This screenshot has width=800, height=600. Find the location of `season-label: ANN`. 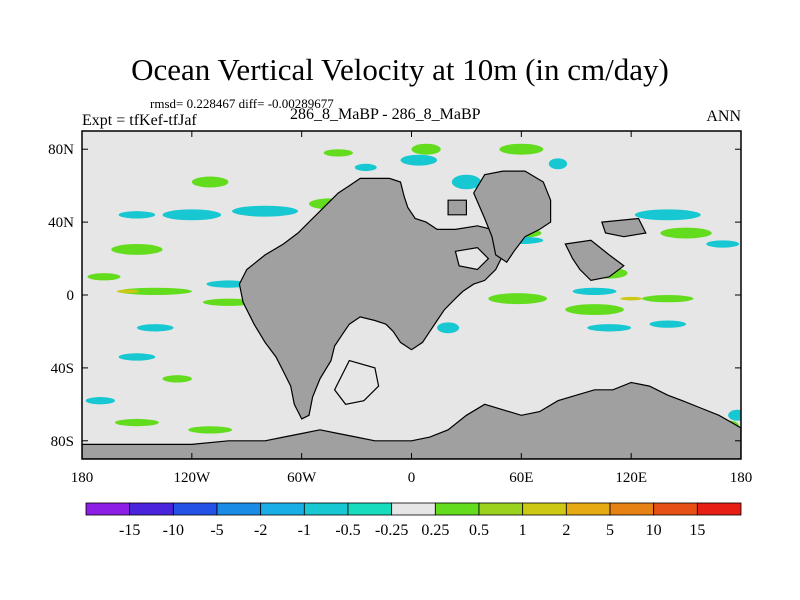

season-label: ANN is located at coordinates (723, 116).